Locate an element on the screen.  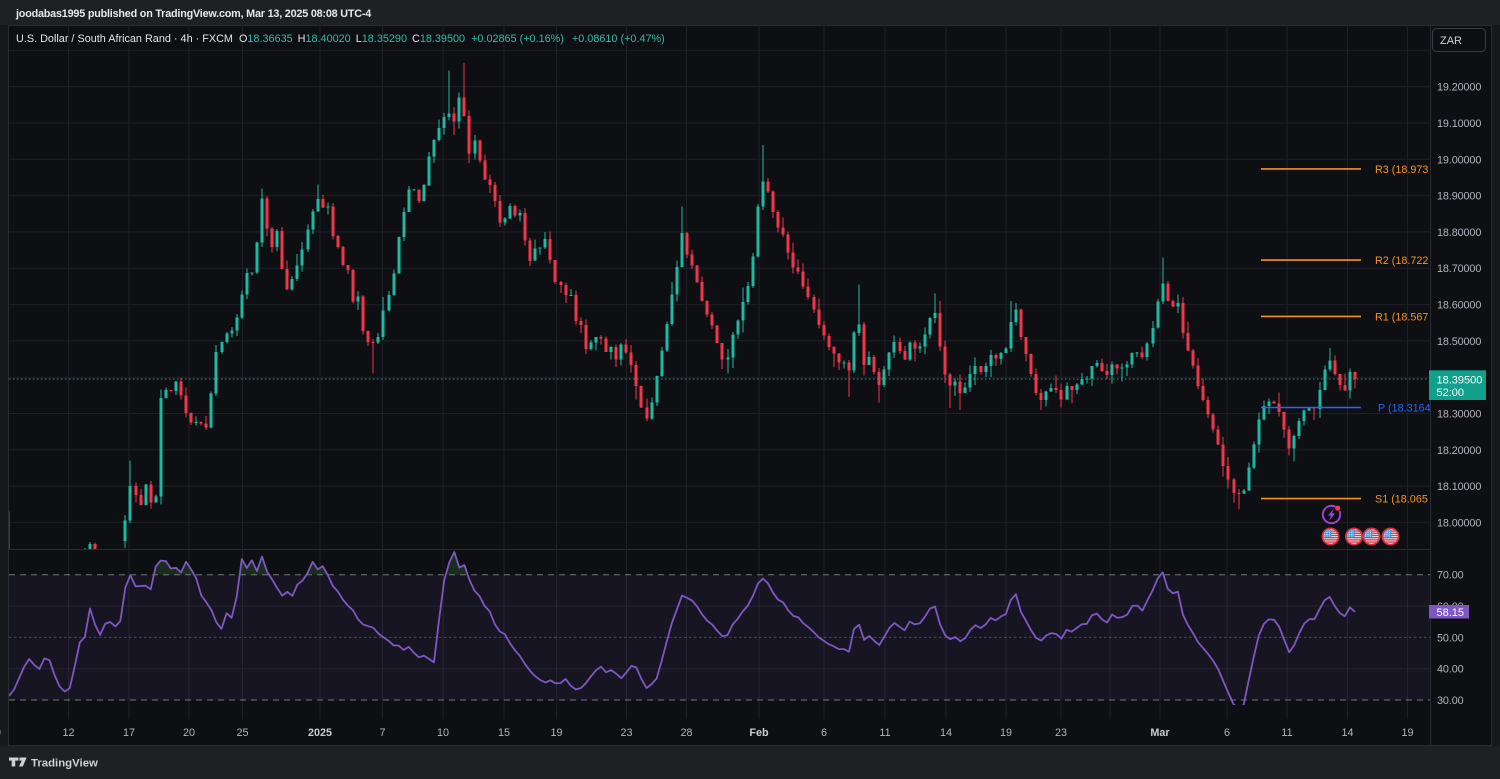
svg-text: 12 is located at coordinates (68, 733).